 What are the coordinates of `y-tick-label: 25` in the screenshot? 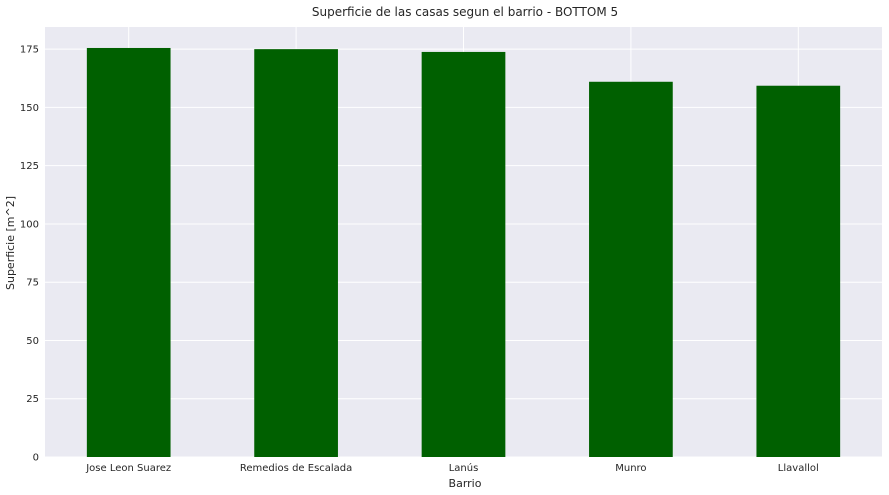 It's located at (32, 399).